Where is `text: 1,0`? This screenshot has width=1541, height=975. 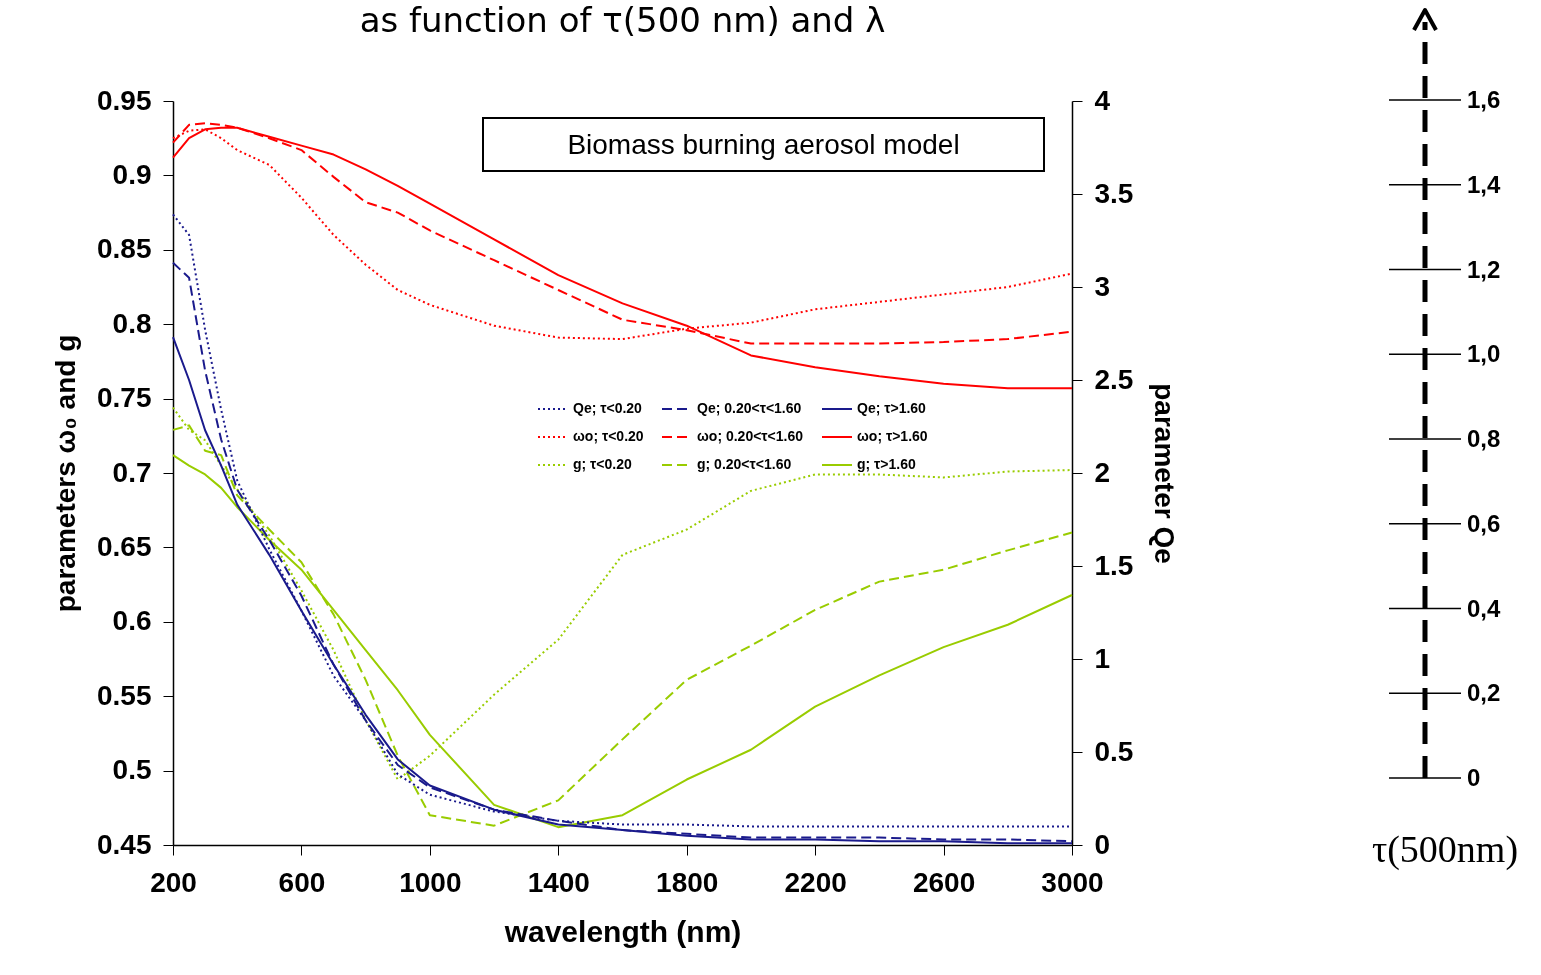 text: 1,0 is located at coordinates (1484, 354).